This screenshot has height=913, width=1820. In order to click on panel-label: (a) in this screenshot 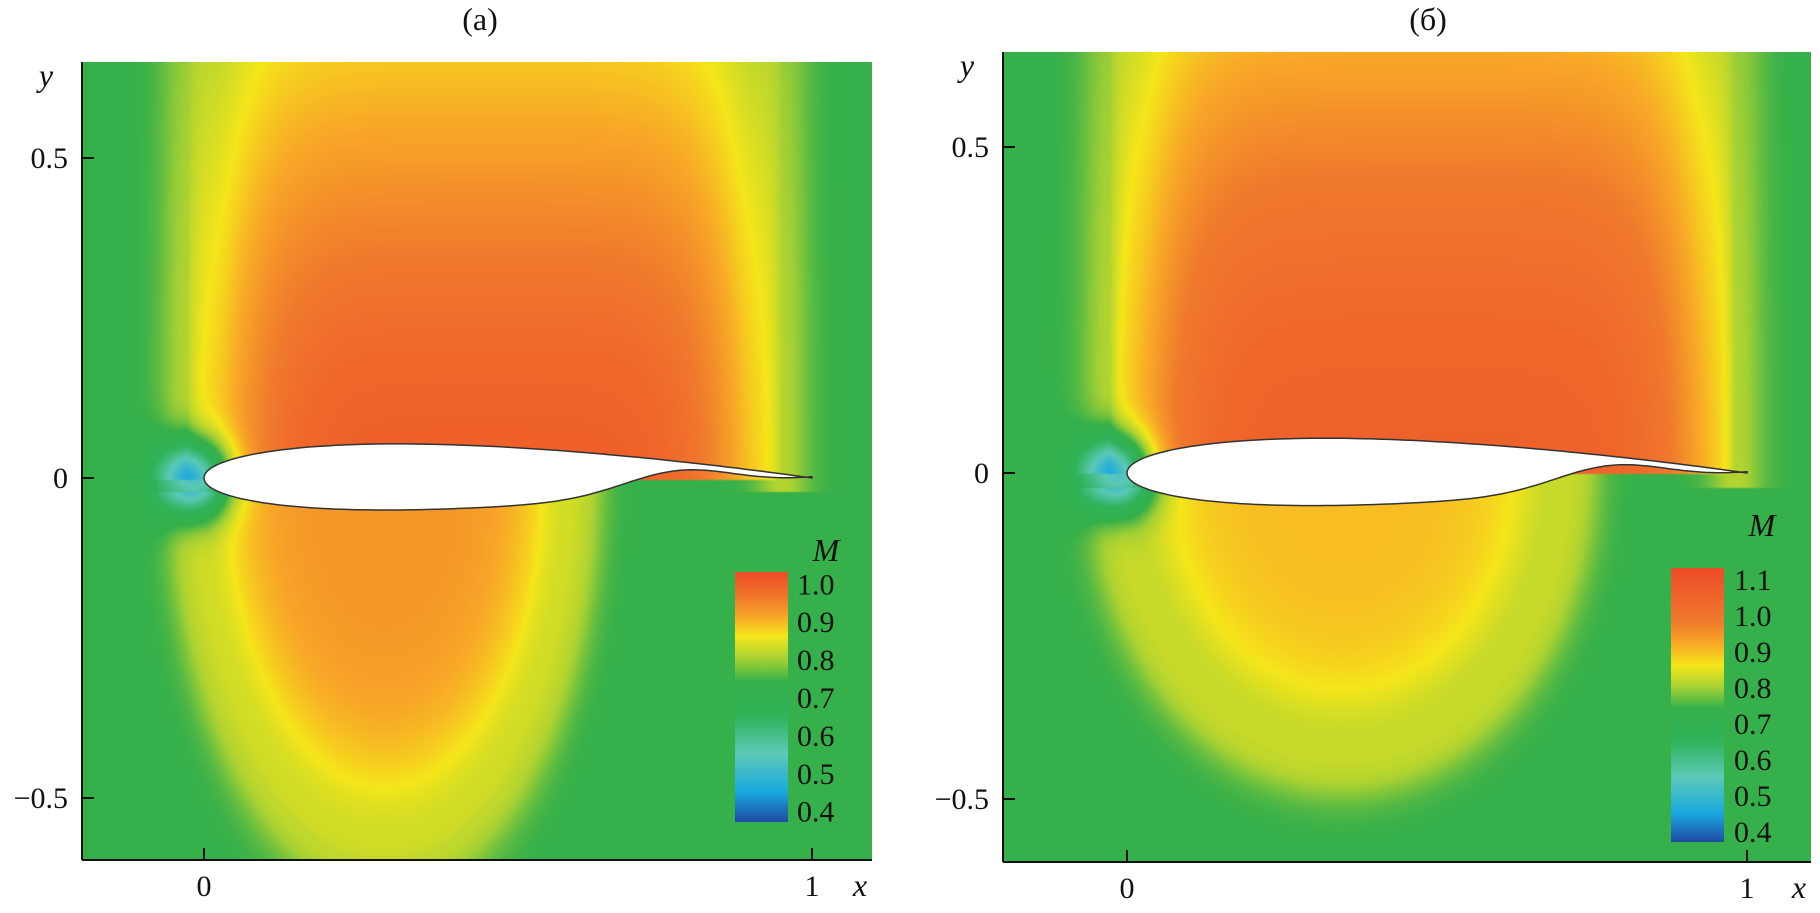, I will do `click(480, 19)`.